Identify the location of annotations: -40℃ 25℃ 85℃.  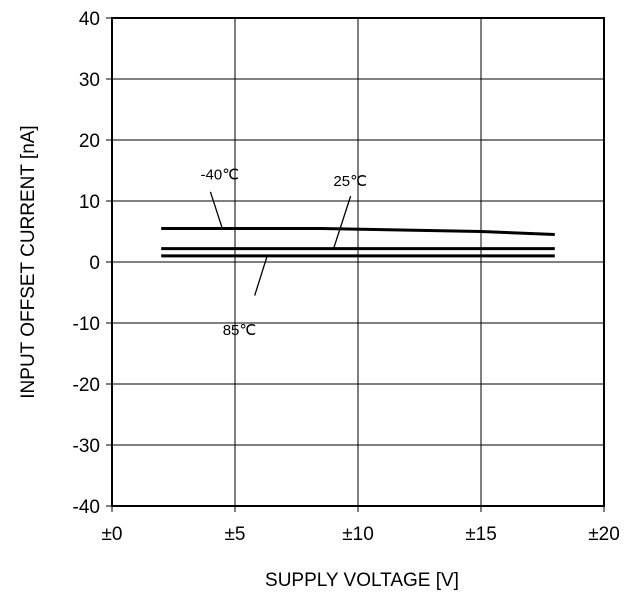
(284, 253).